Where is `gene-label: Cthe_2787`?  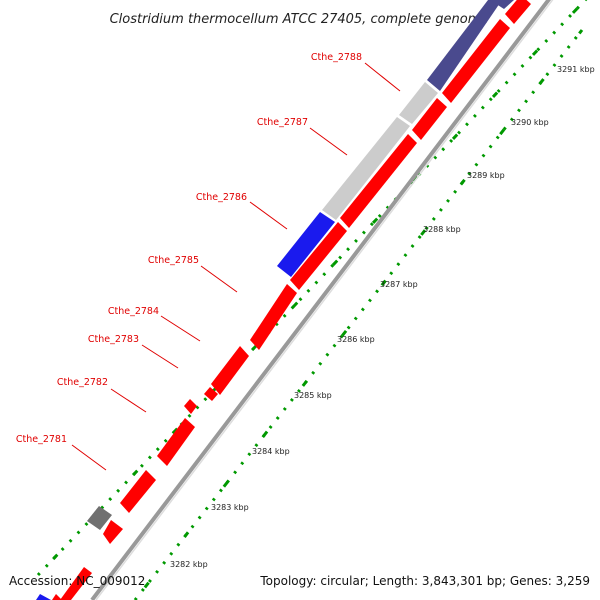 gene-label: Cthe_2787 is located at coordinates (282, 122).